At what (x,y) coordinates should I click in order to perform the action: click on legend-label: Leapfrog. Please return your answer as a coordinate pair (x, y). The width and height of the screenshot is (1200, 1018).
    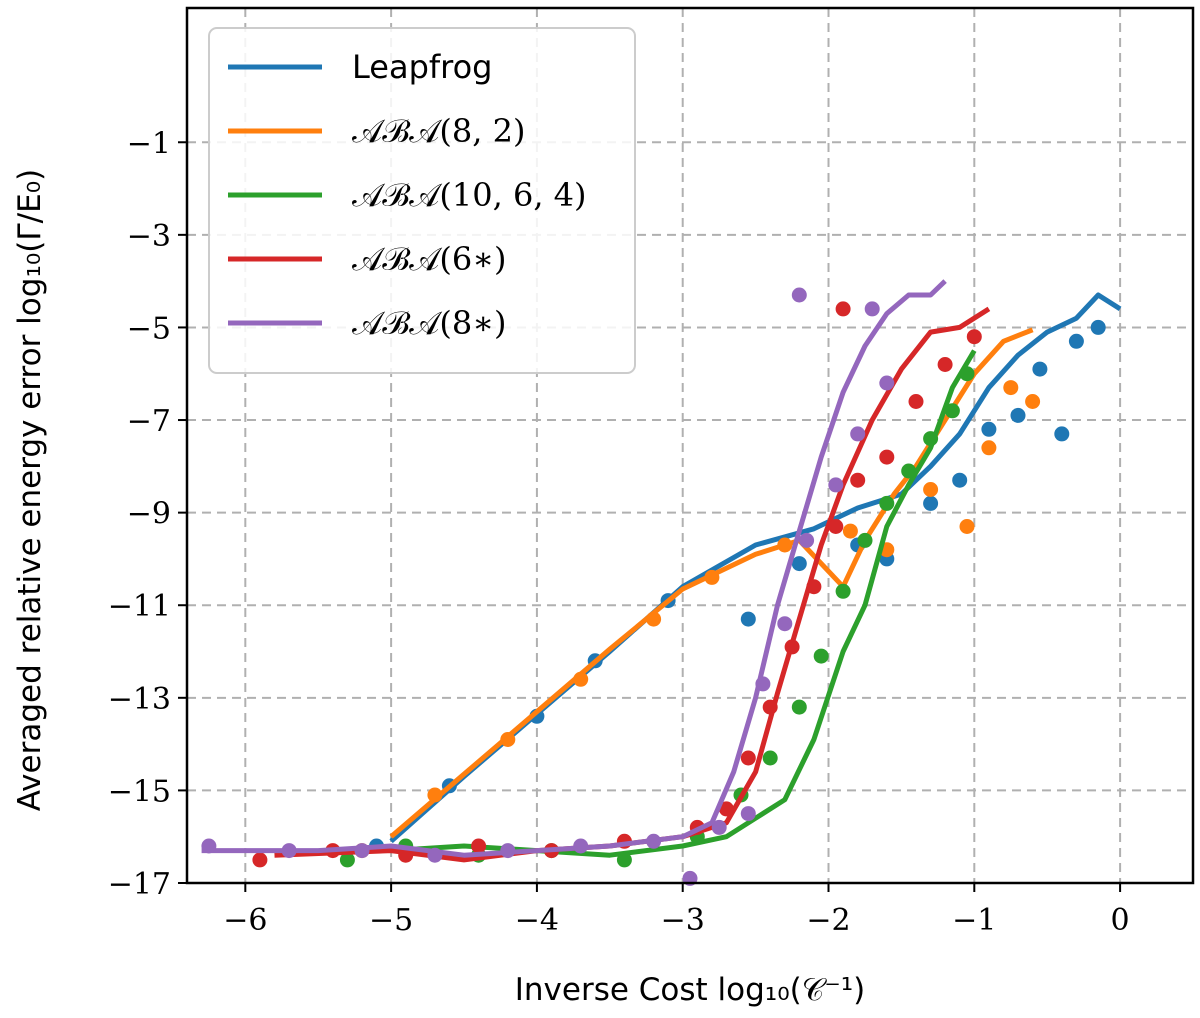
    Looking at the image, I should click on (422, 67).